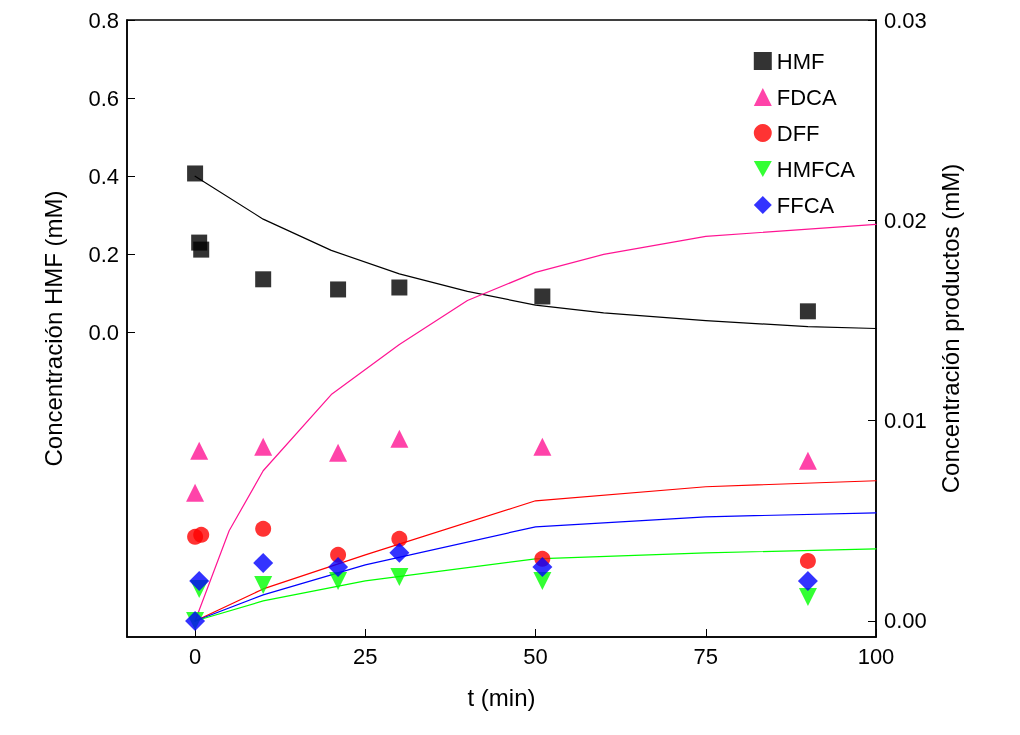 This screenshot has width=1020, height=735. Describe the element at coordinates (905, 421) in the screenshot. I see `y2-tick-label: 0.01` at that location.